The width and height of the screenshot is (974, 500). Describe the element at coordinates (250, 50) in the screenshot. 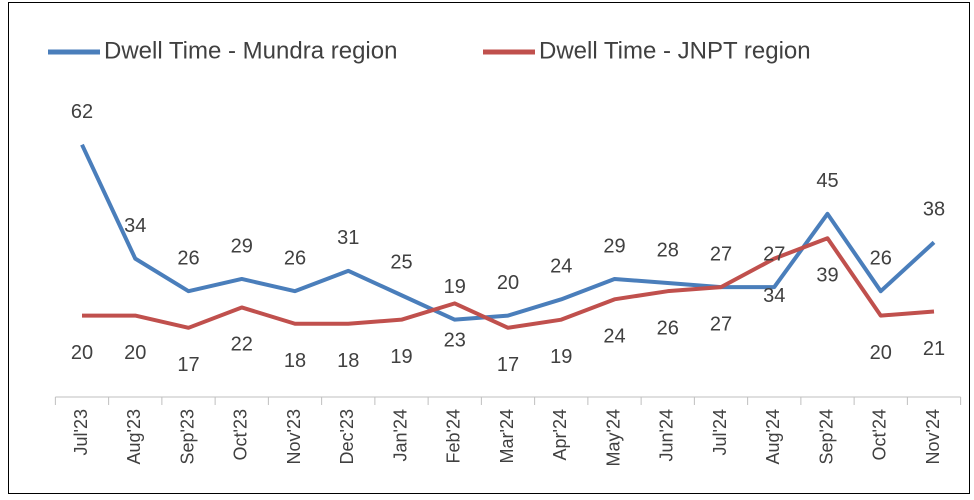

I see `legend-label: Dwell Time - Mundra region` at that location.